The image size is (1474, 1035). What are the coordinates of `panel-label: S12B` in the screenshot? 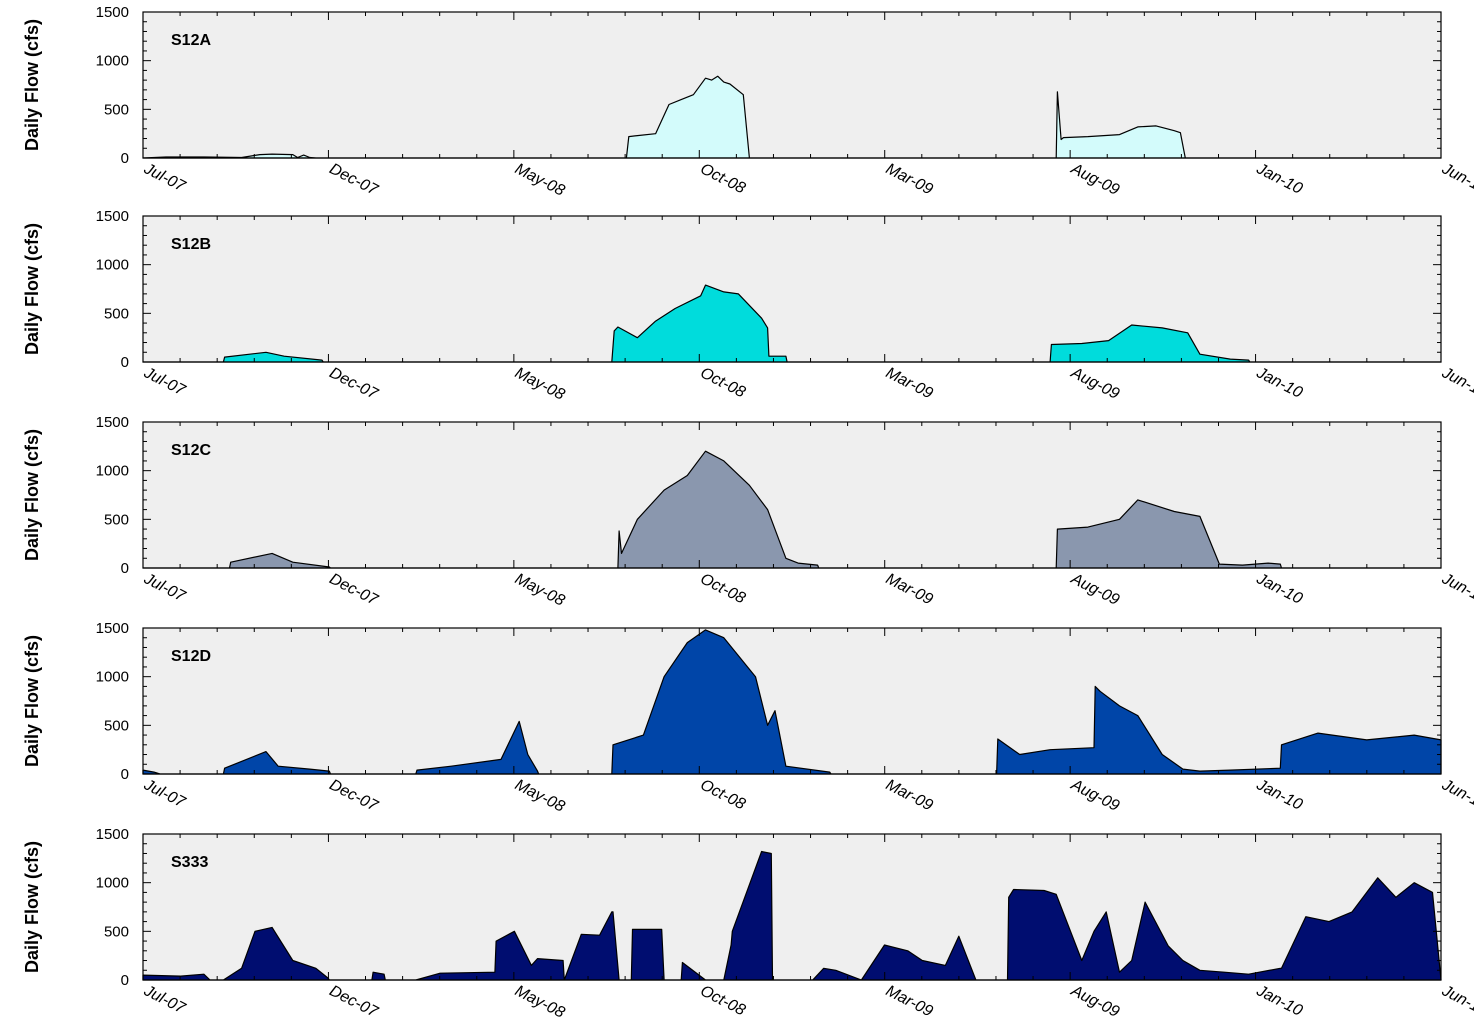 It's located at (191, 244).